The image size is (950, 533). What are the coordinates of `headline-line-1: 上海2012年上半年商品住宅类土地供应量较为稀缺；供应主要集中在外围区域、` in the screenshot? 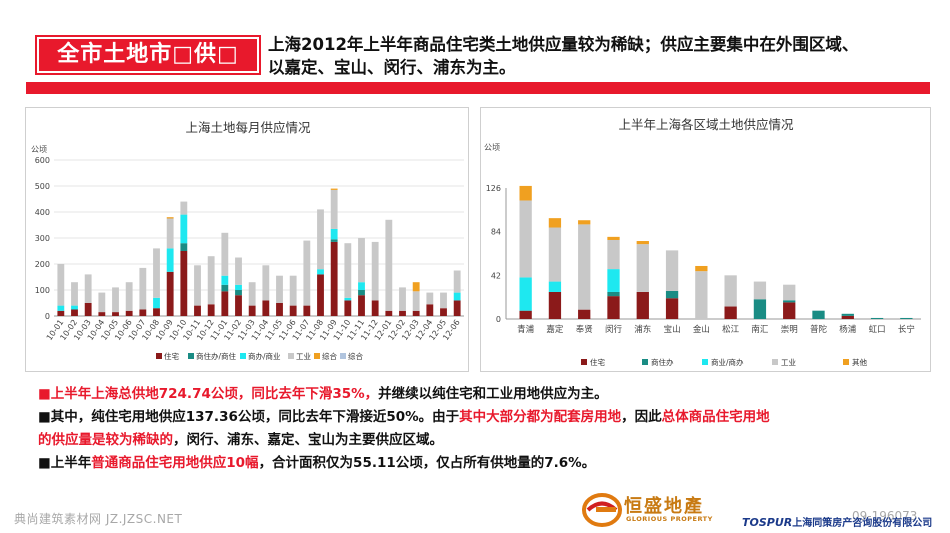 It's located at (563, 44).